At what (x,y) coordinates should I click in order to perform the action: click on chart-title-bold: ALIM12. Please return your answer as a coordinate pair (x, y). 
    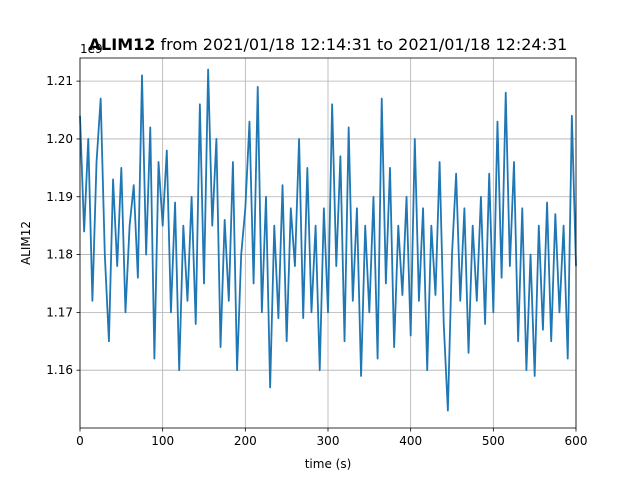
    Looking at the image, I should click on (122, 44).